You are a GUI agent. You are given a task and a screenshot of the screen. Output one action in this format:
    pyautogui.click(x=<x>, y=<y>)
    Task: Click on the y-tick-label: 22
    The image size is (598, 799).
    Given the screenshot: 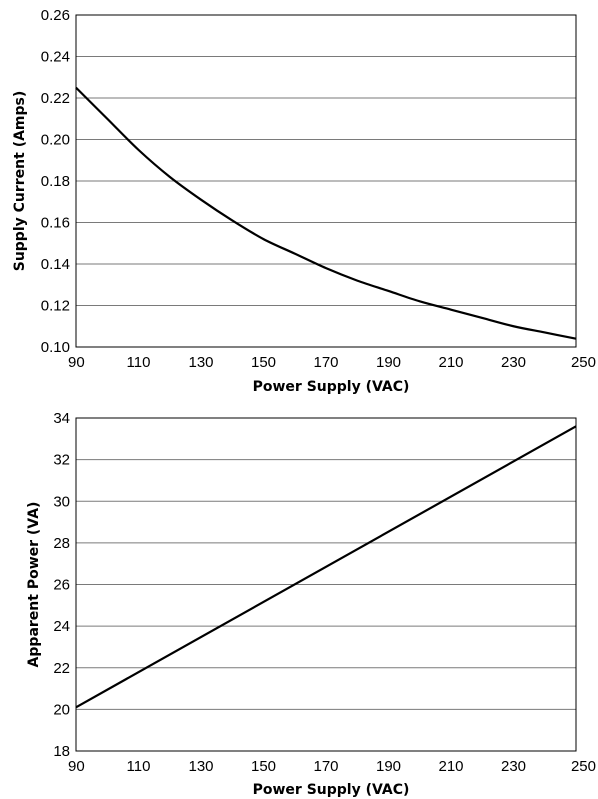 What is the action you would take?
    pyautogui.click(x=61, y=668)
    